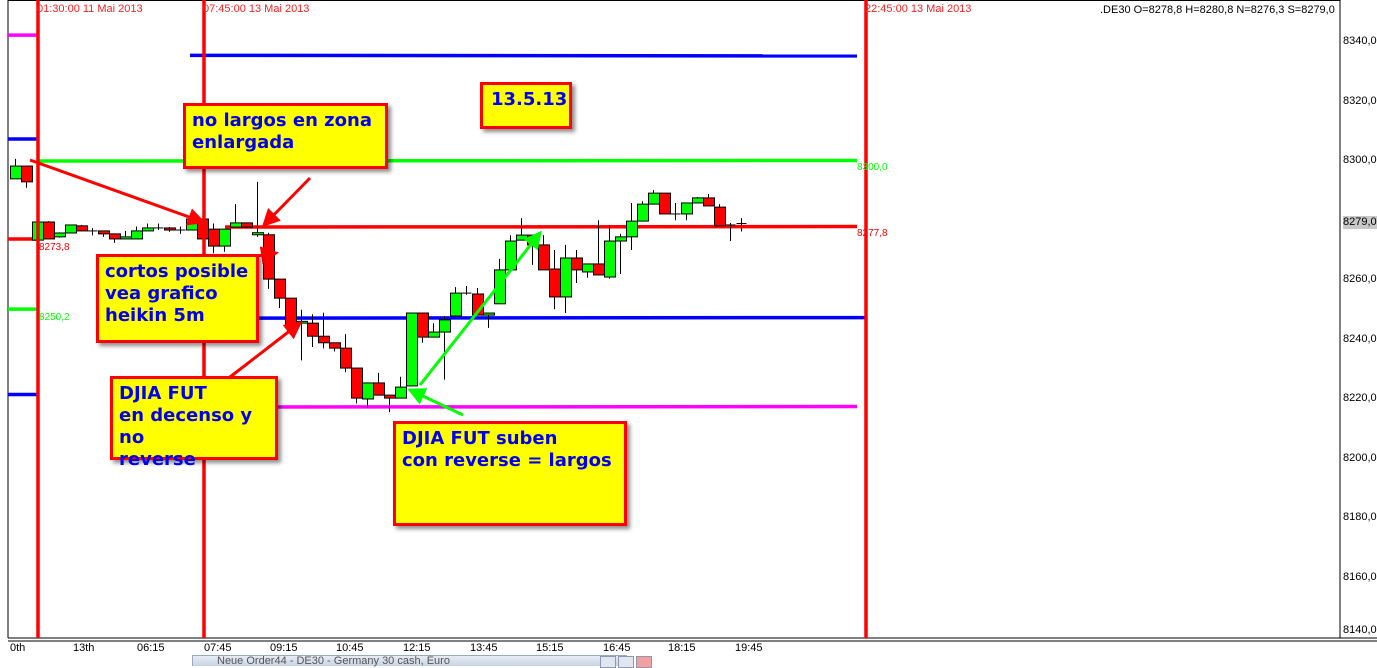 This screenshot has width=1377, height=668. I want to click on note-djia-suben: DJIA FUT suben con reverse = largos, so click(510, 473).